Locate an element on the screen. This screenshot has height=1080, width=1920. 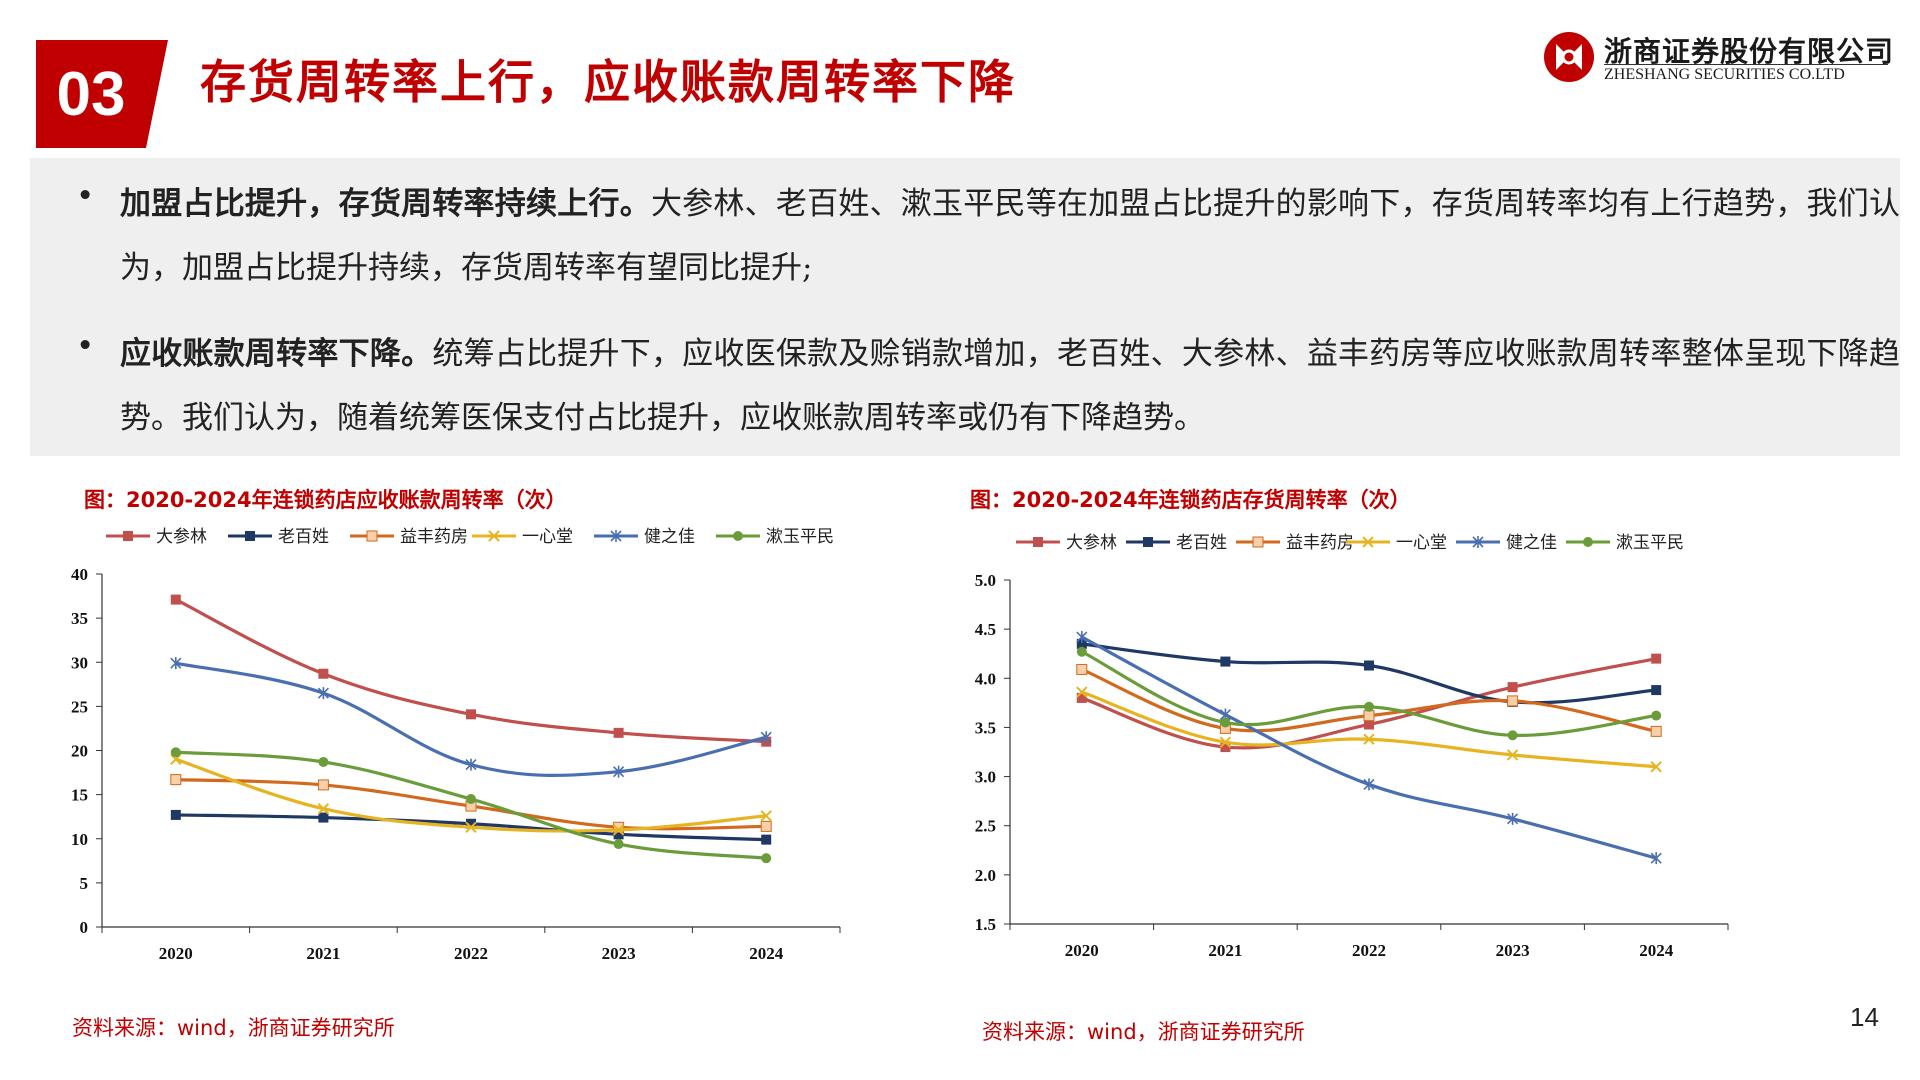
section-number-badge: 03 is located at coordinates (102, 94).